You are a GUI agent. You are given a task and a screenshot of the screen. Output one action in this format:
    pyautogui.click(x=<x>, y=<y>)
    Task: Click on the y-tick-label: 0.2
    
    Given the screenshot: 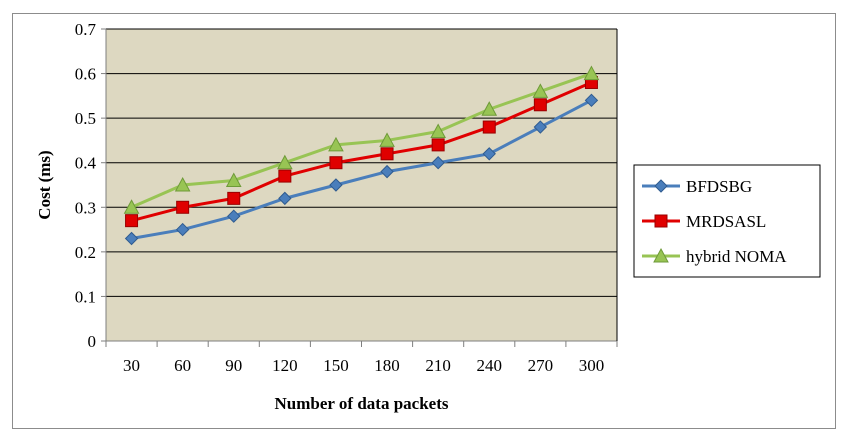 What is the action you would take?
    pyautogui.click(x=85, y=252)
    